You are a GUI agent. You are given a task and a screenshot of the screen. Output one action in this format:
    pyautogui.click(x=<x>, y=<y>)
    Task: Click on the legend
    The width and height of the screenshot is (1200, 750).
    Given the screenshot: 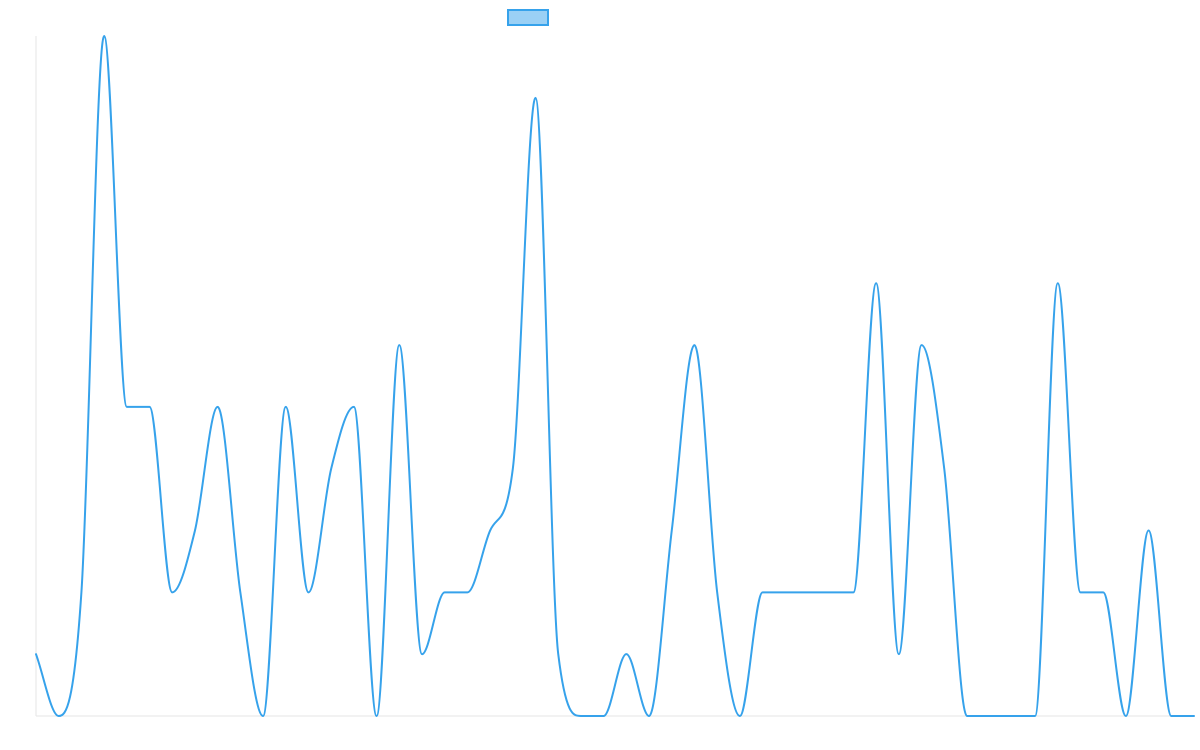 What is the action you would take?
    pyautogui.click(x=528, y=17)
    